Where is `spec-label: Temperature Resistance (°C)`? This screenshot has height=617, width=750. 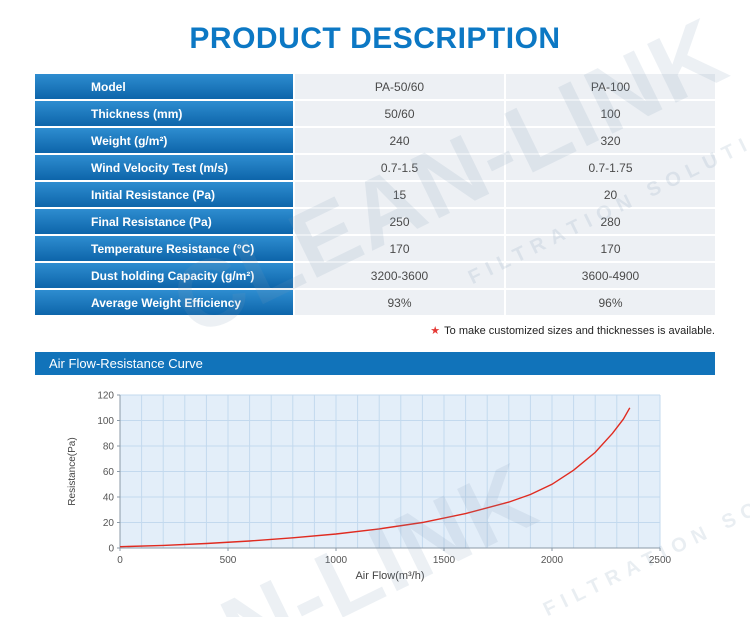
spec-label: Temperature Resistance (°C) is located at coordinates (164, 248).